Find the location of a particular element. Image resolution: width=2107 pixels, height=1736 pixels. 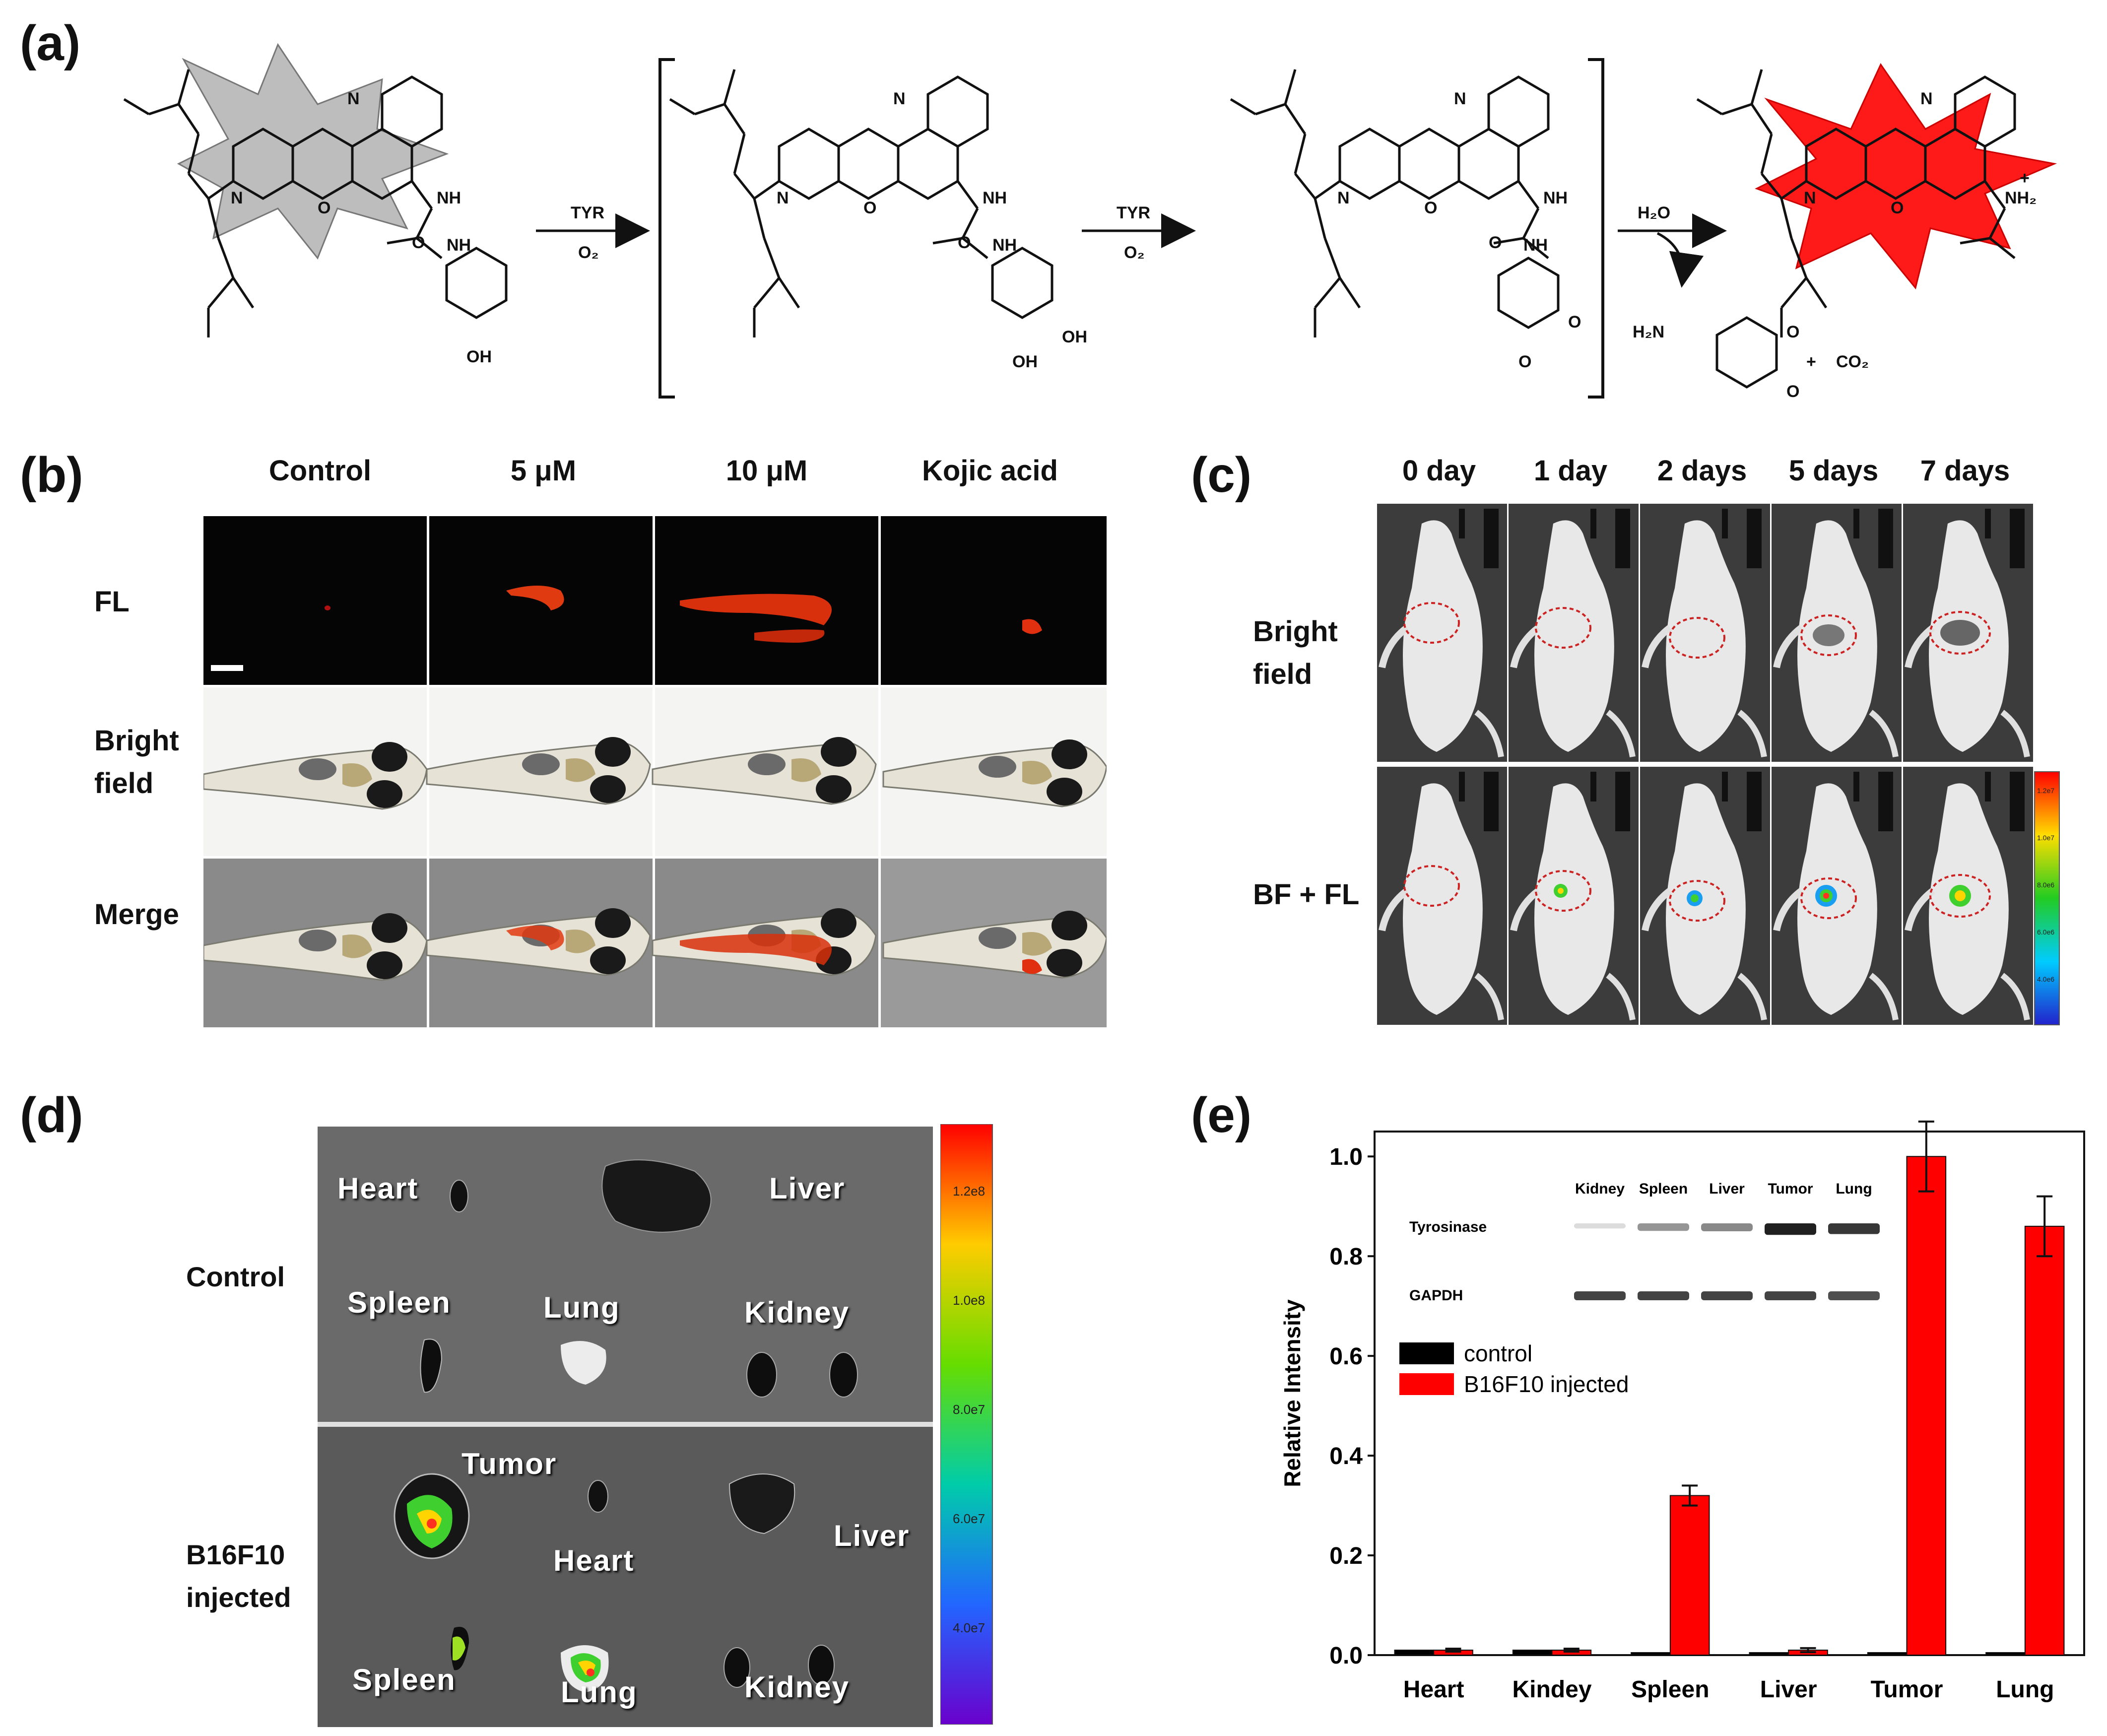

blot-lane-label: Spleen is located at coordinates (1663, 1189).